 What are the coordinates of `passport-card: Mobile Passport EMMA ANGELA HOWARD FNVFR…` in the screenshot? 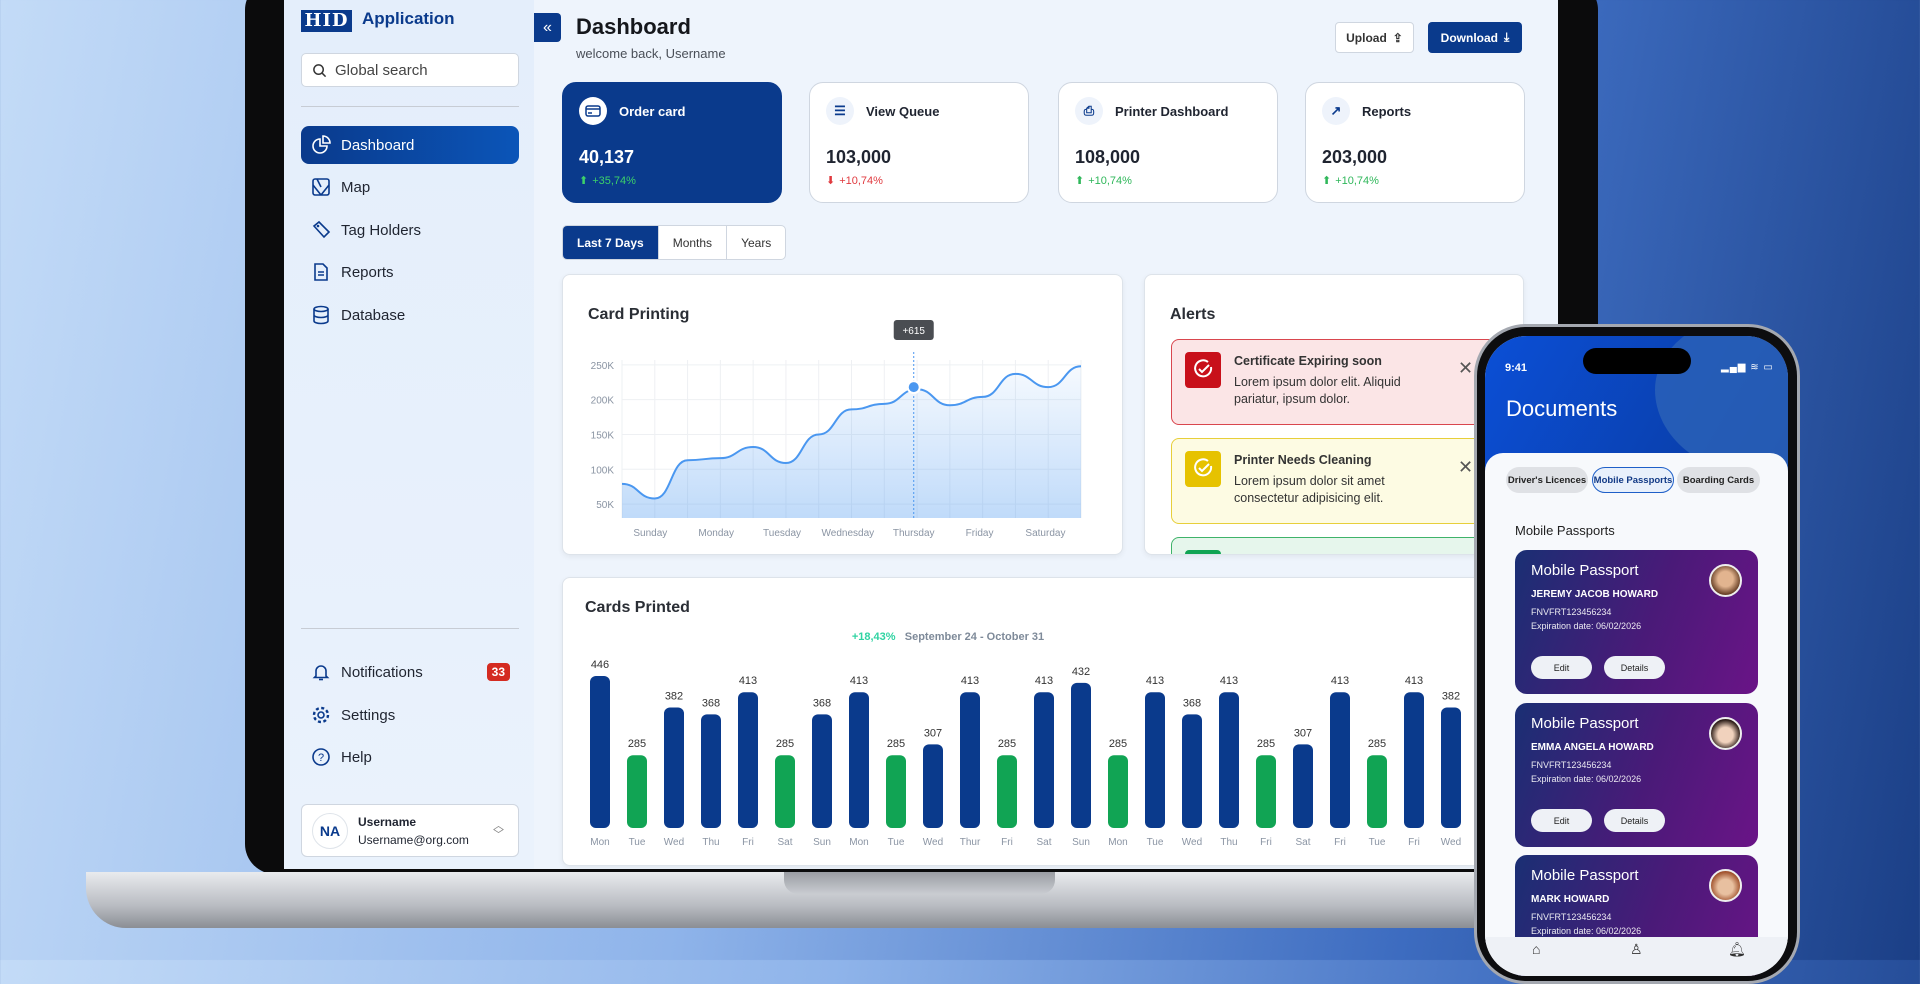 It's located at (1636, 775).